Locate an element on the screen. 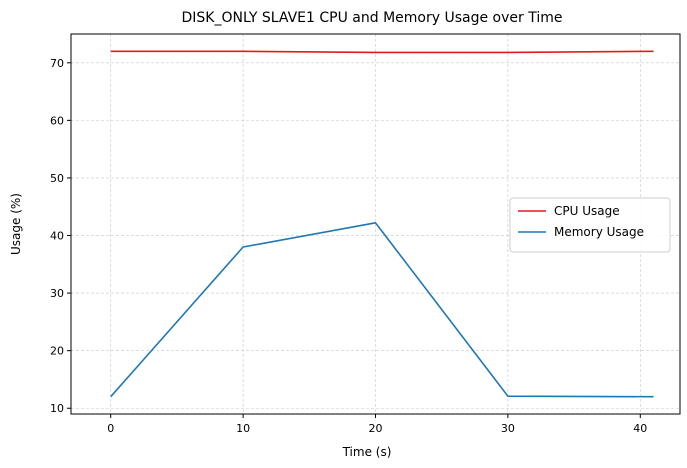  y-tick-label: 70 is located at coordinates (57, 63).